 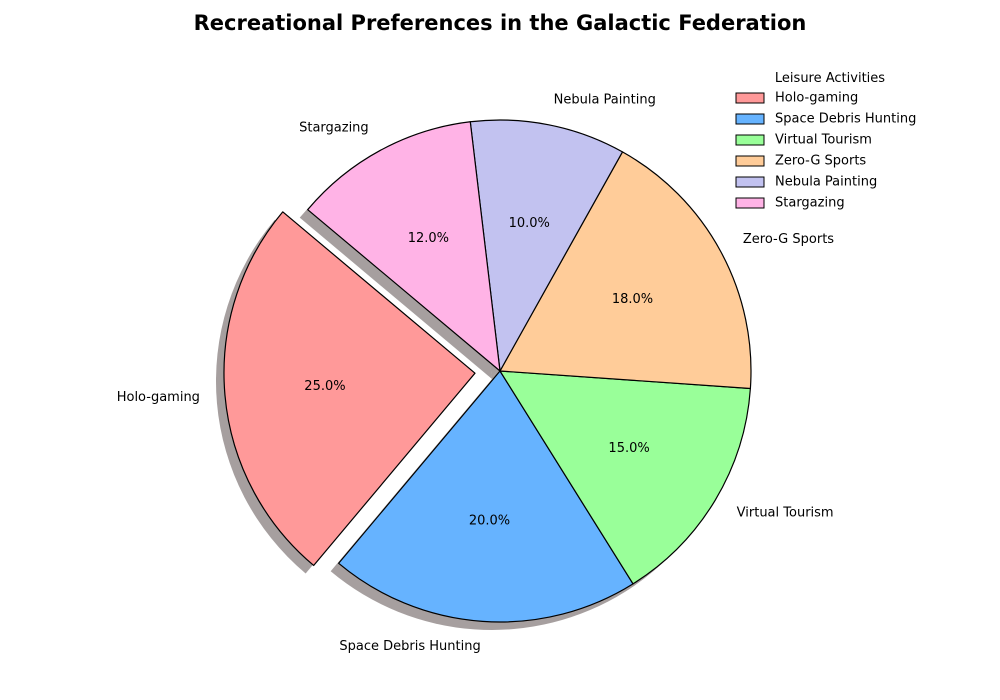 What do you see at coordinates (632, 299) in the screenshot?
I see `percent-label-zero-g-sports: 18.0%` at bounding box center [632, 299].